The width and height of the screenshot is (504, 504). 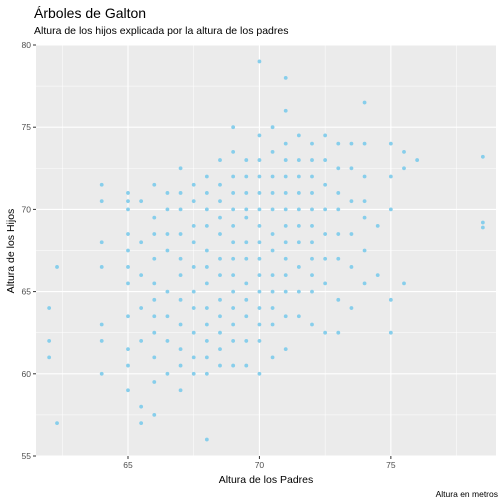 I want to click on y-axis-title: Altura de los Hijos, so click(x=11, y=251).